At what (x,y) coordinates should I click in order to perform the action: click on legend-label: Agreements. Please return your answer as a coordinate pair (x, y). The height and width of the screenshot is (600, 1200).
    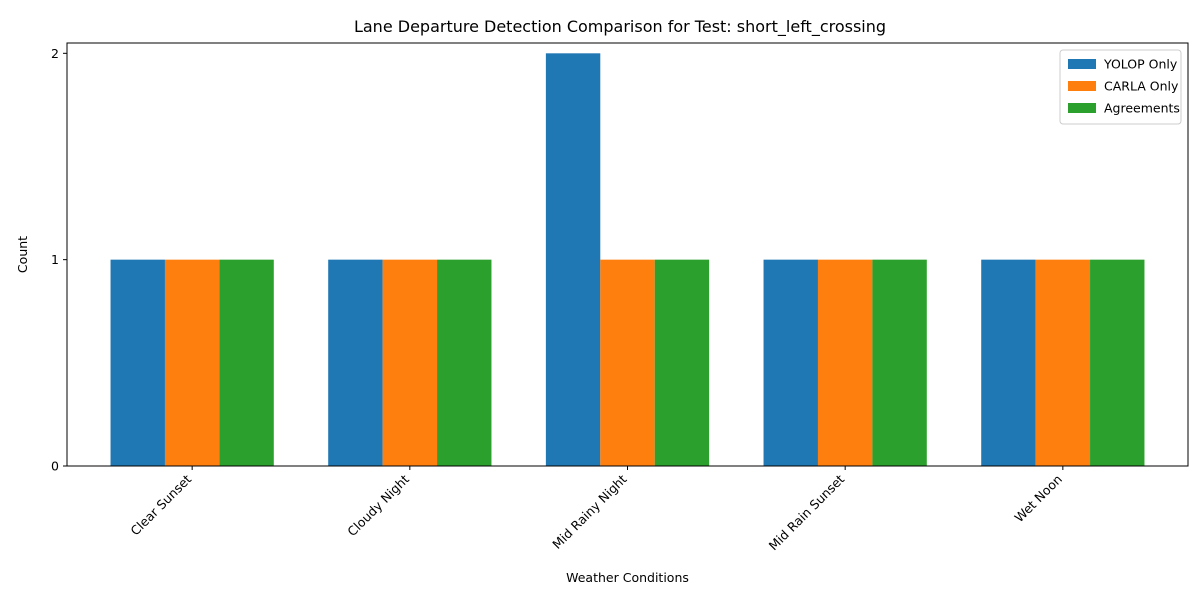
    Looking at the image, I should click on (1142, 108).